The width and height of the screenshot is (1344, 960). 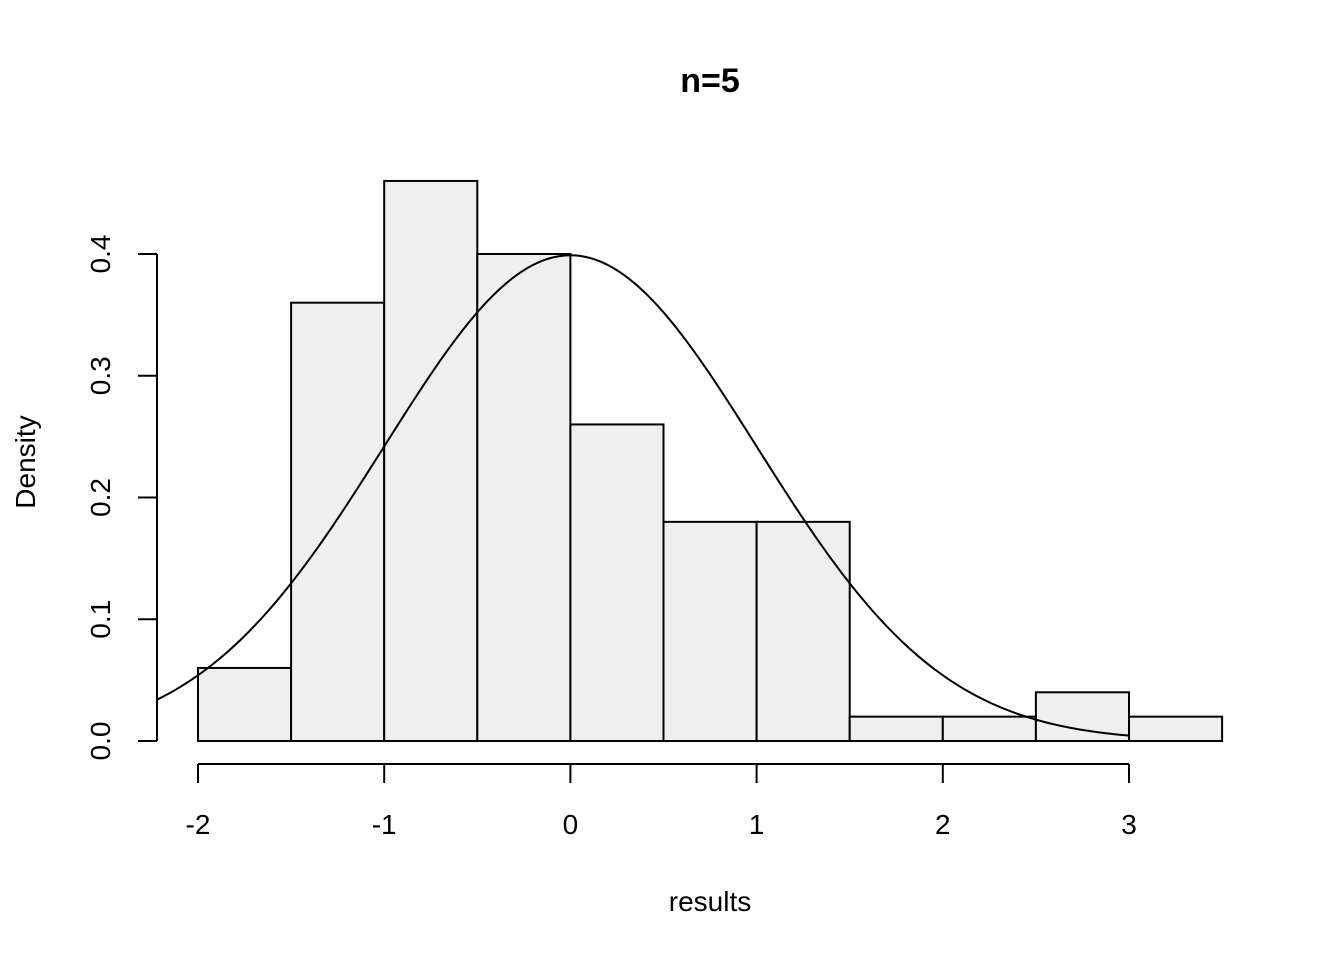 I want to click on x-tick-label: 1, so click(x=757, y=824).